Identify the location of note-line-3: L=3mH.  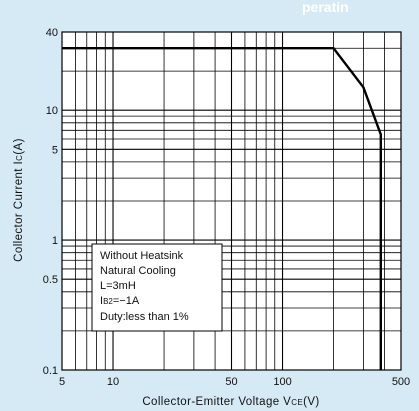
(118, 286).